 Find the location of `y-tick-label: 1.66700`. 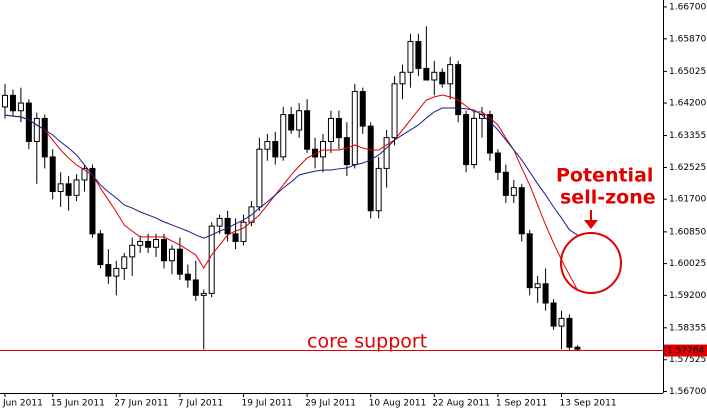

y-tick-label: 1.66700 is located at coordinates (687, 7).